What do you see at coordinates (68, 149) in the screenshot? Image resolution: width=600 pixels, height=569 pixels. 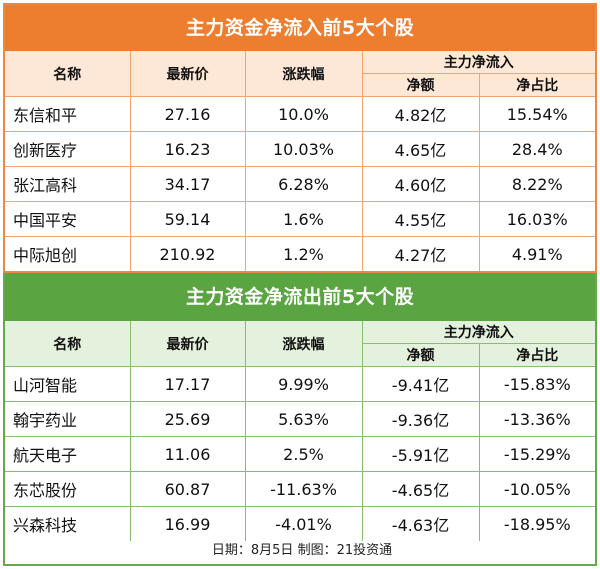 I see `stock-name: 创新医疗` at bounding box center [68, 149].